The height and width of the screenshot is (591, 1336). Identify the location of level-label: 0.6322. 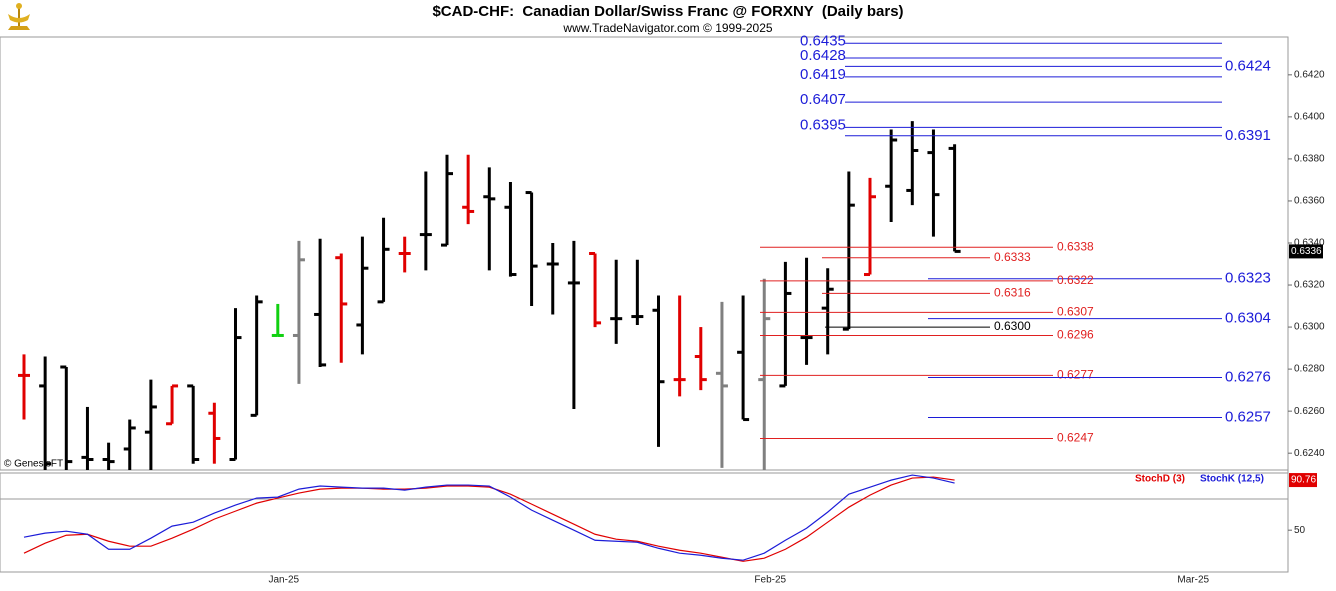
(1075, 280).